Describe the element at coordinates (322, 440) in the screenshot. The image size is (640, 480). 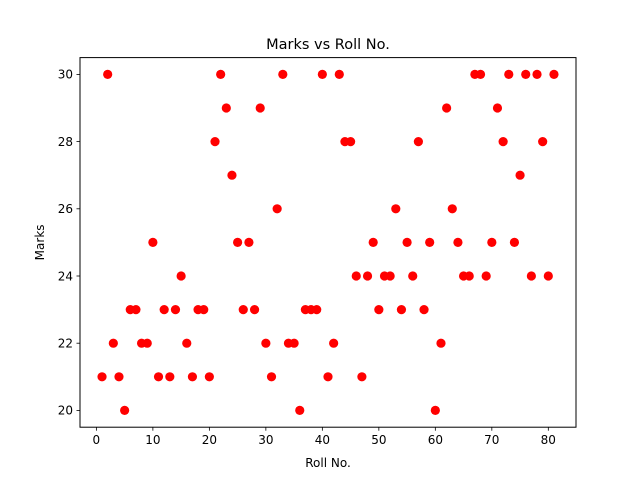
I see `x-tick-label: 40` at that location.